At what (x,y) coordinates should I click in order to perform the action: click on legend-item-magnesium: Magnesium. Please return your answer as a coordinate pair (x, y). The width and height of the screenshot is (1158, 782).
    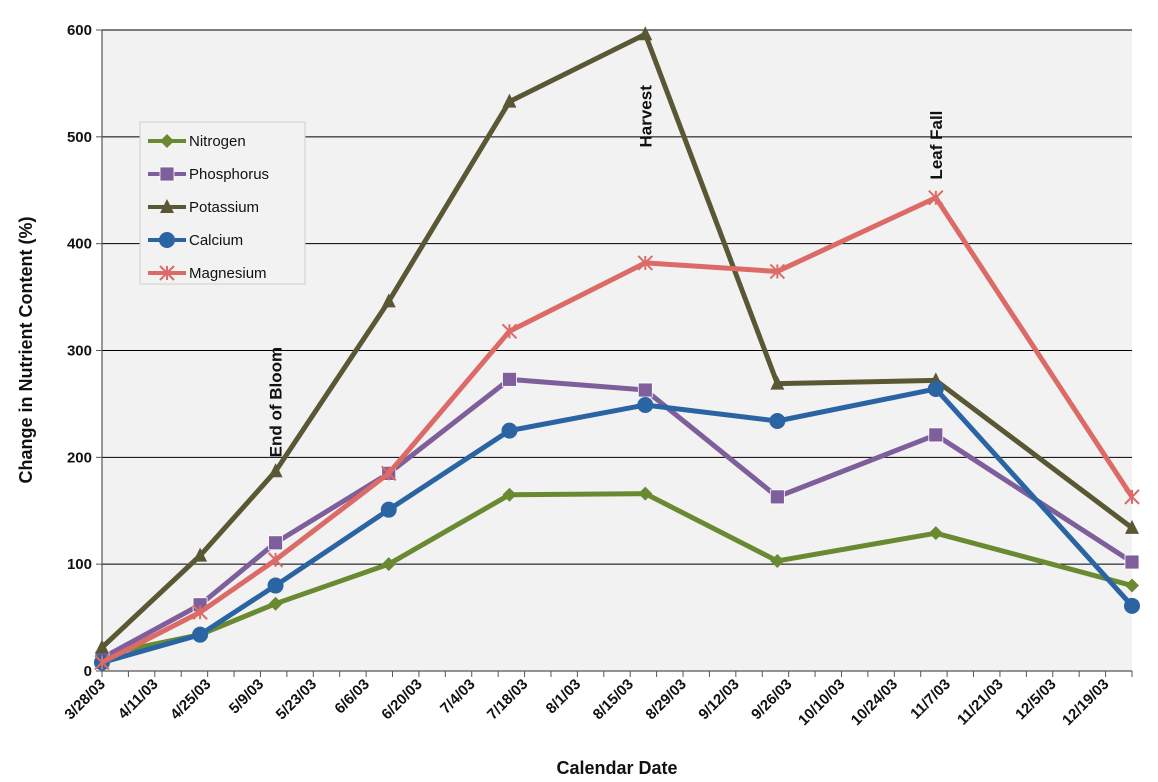
    Looking at the image, I should click on (207, 273).